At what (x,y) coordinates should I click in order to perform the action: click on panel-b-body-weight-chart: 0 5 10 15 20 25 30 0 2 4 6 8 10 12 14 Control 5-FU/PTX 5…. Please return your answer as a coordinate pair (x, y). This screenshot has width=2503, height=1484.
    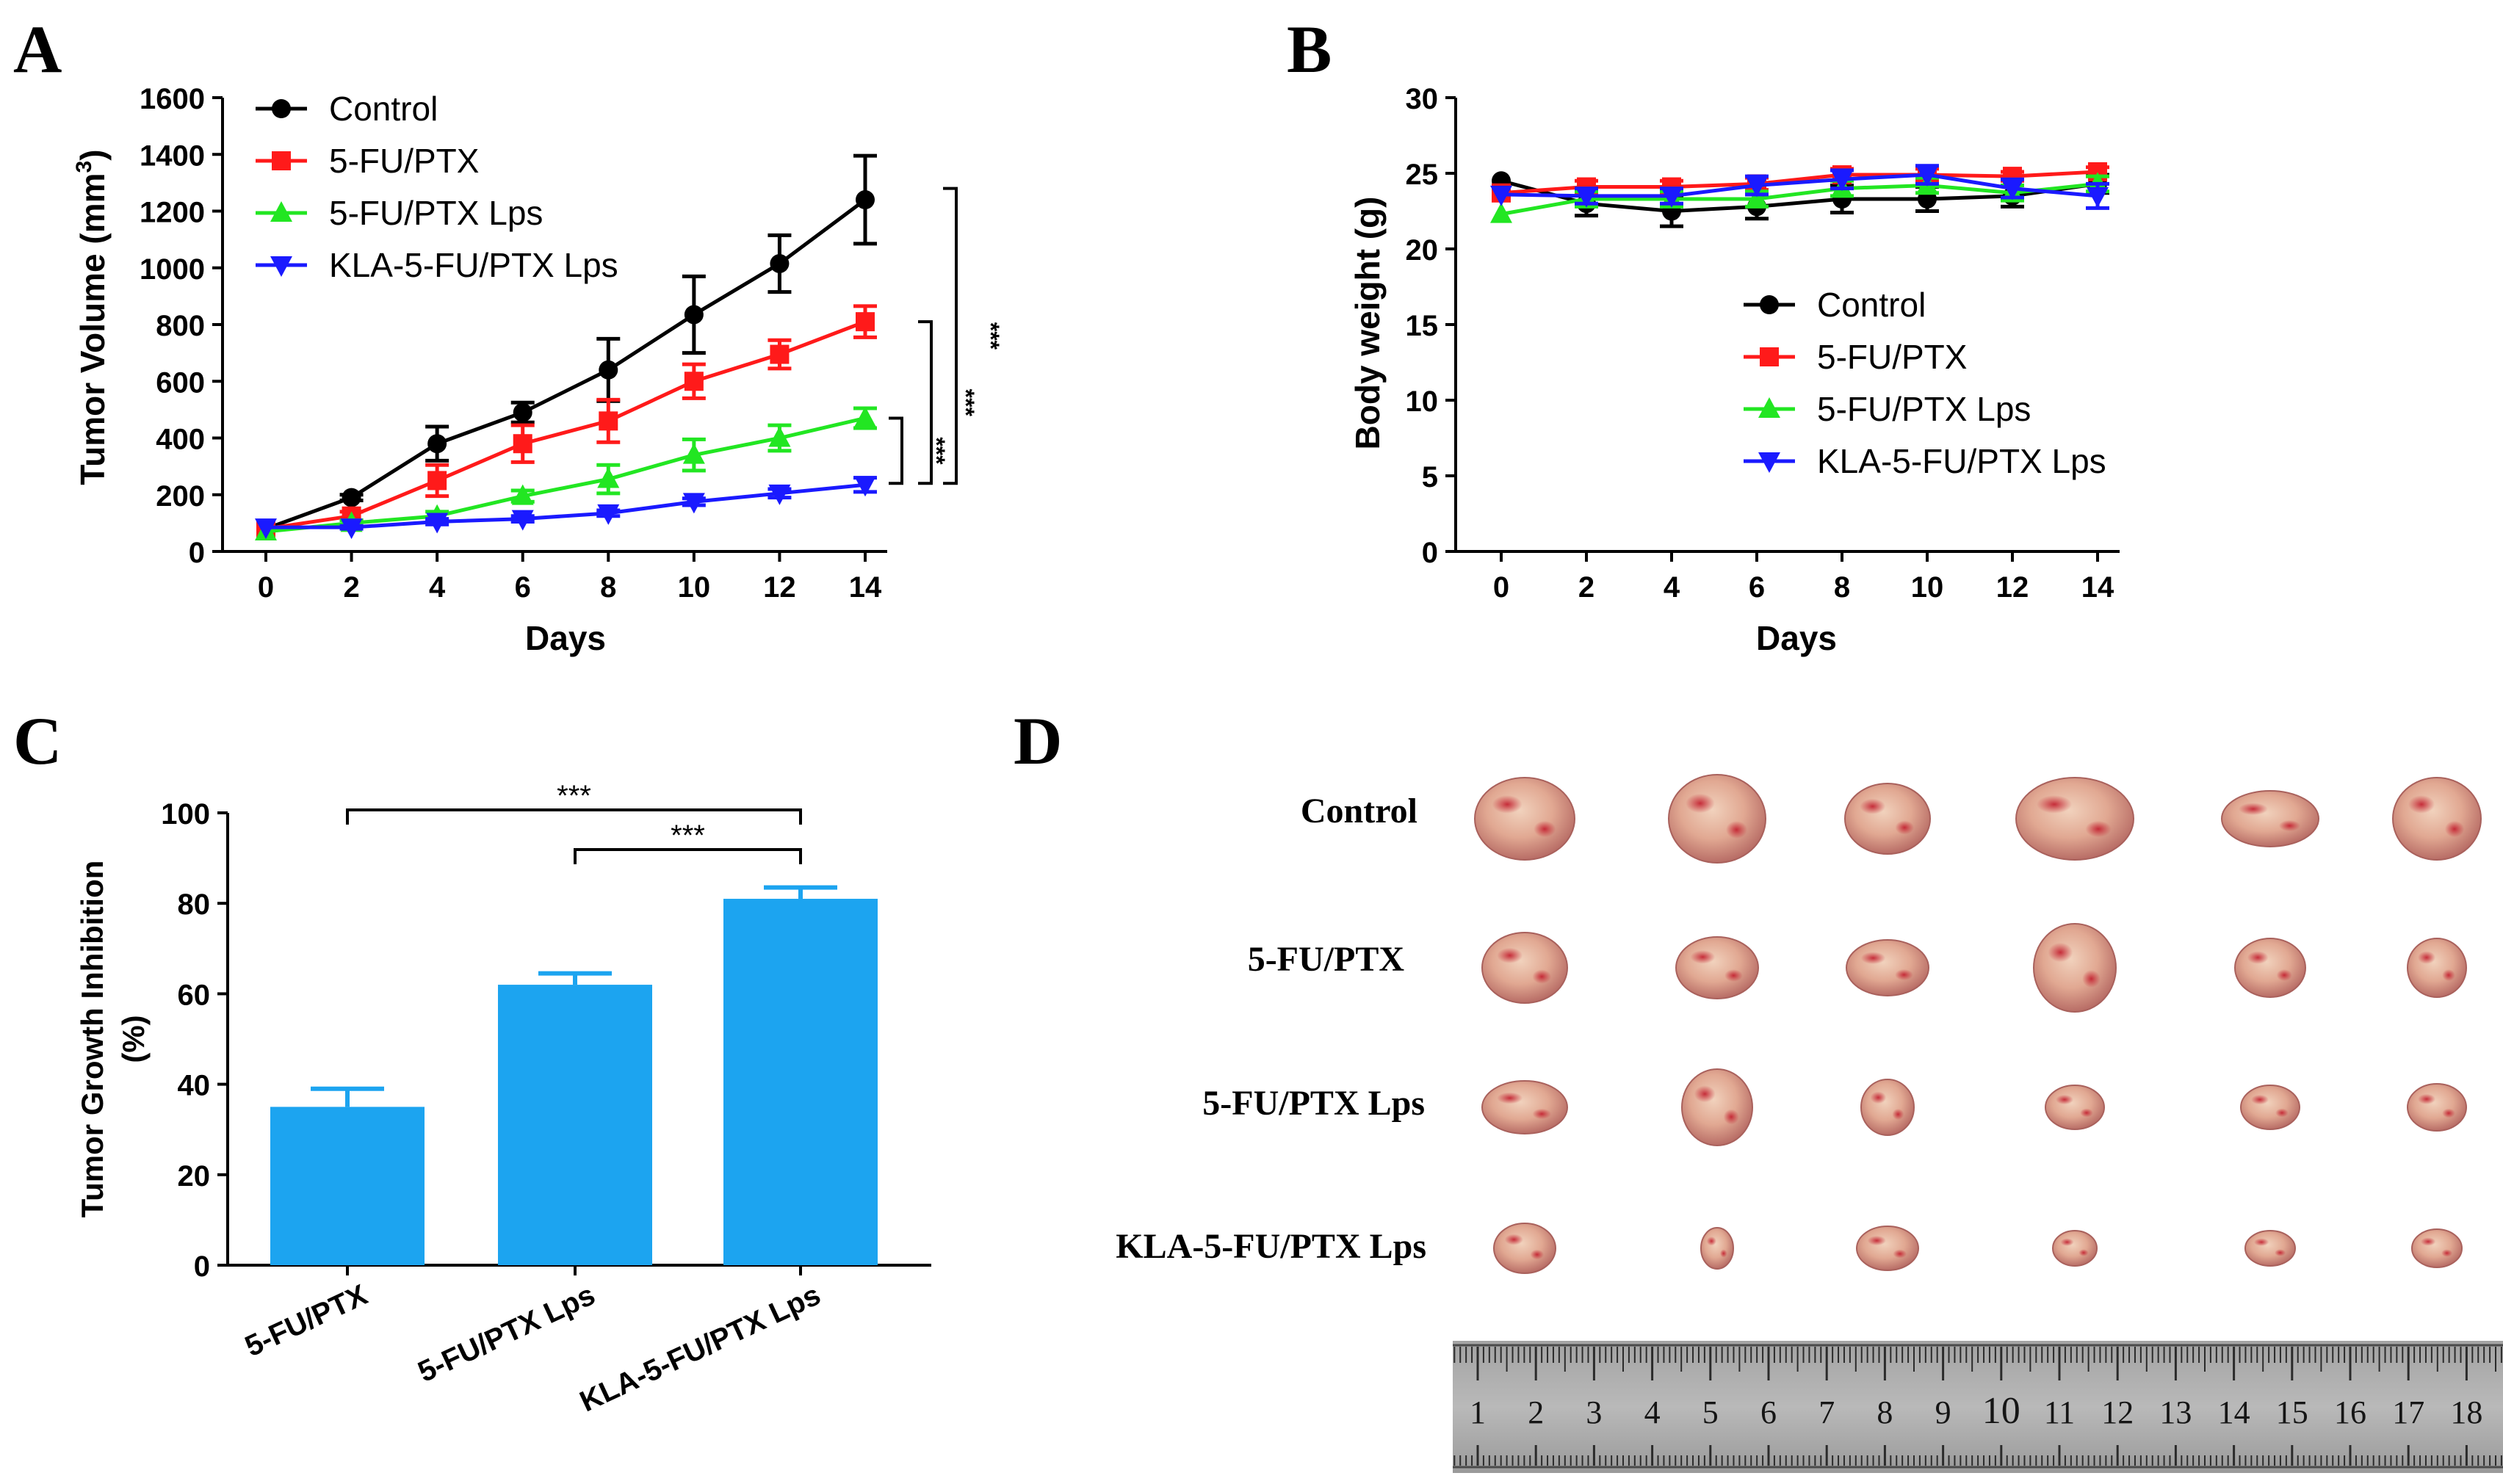
    Looking at the image, I should click on (1734, 370).